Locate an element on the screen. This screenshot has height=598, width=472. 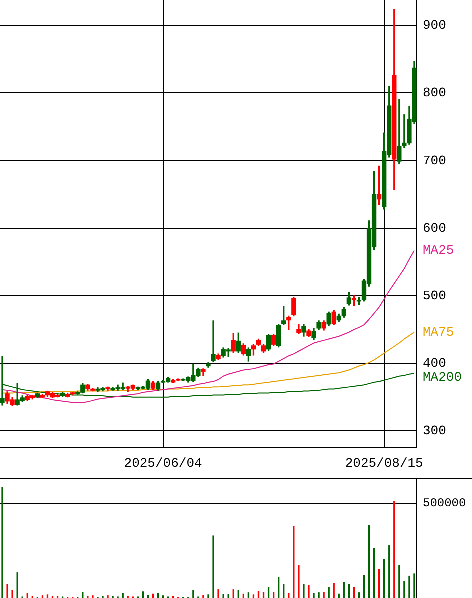
series-label: MA25 is located at coordinates (438, 250).